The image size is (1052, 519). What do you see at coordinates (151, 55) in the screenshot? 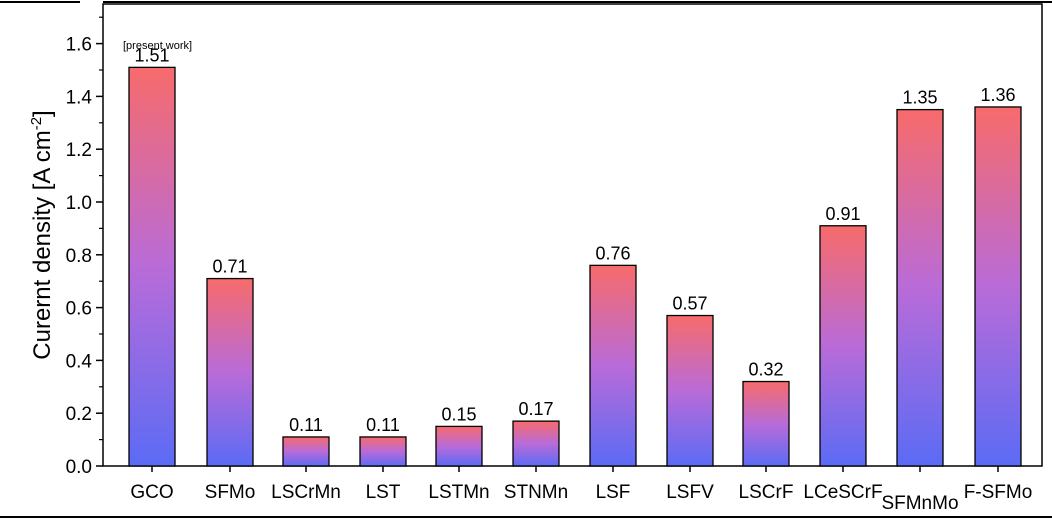
I see `bar-value-label: 1.51` at bounding box center [151, 55].